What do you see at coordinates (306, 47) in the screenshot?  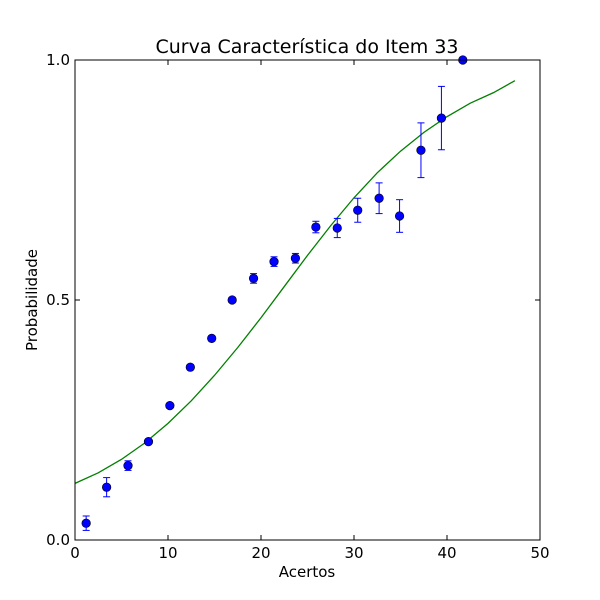 I see `chart-title: Curva Característica do Item 33` at bounding box center [306, 47].